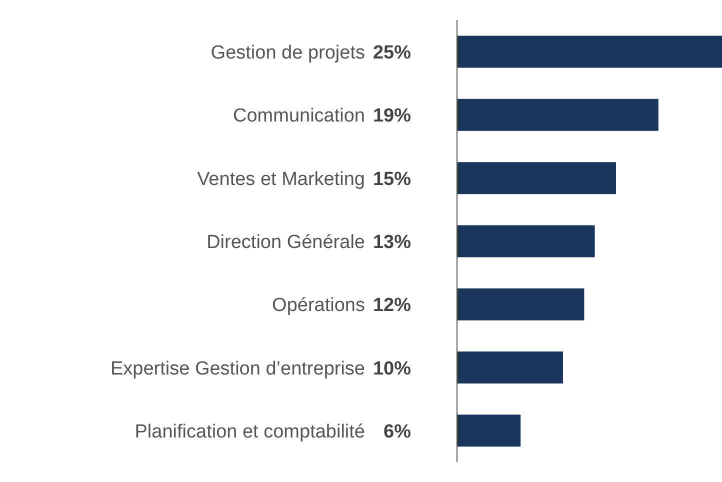 This screenshot has width=722, height=482. What do you see at coordinates (281, 179) in the screenshot?
I see `y-tick-label: Ventes et Marketing` at bounding box center [281, 179].